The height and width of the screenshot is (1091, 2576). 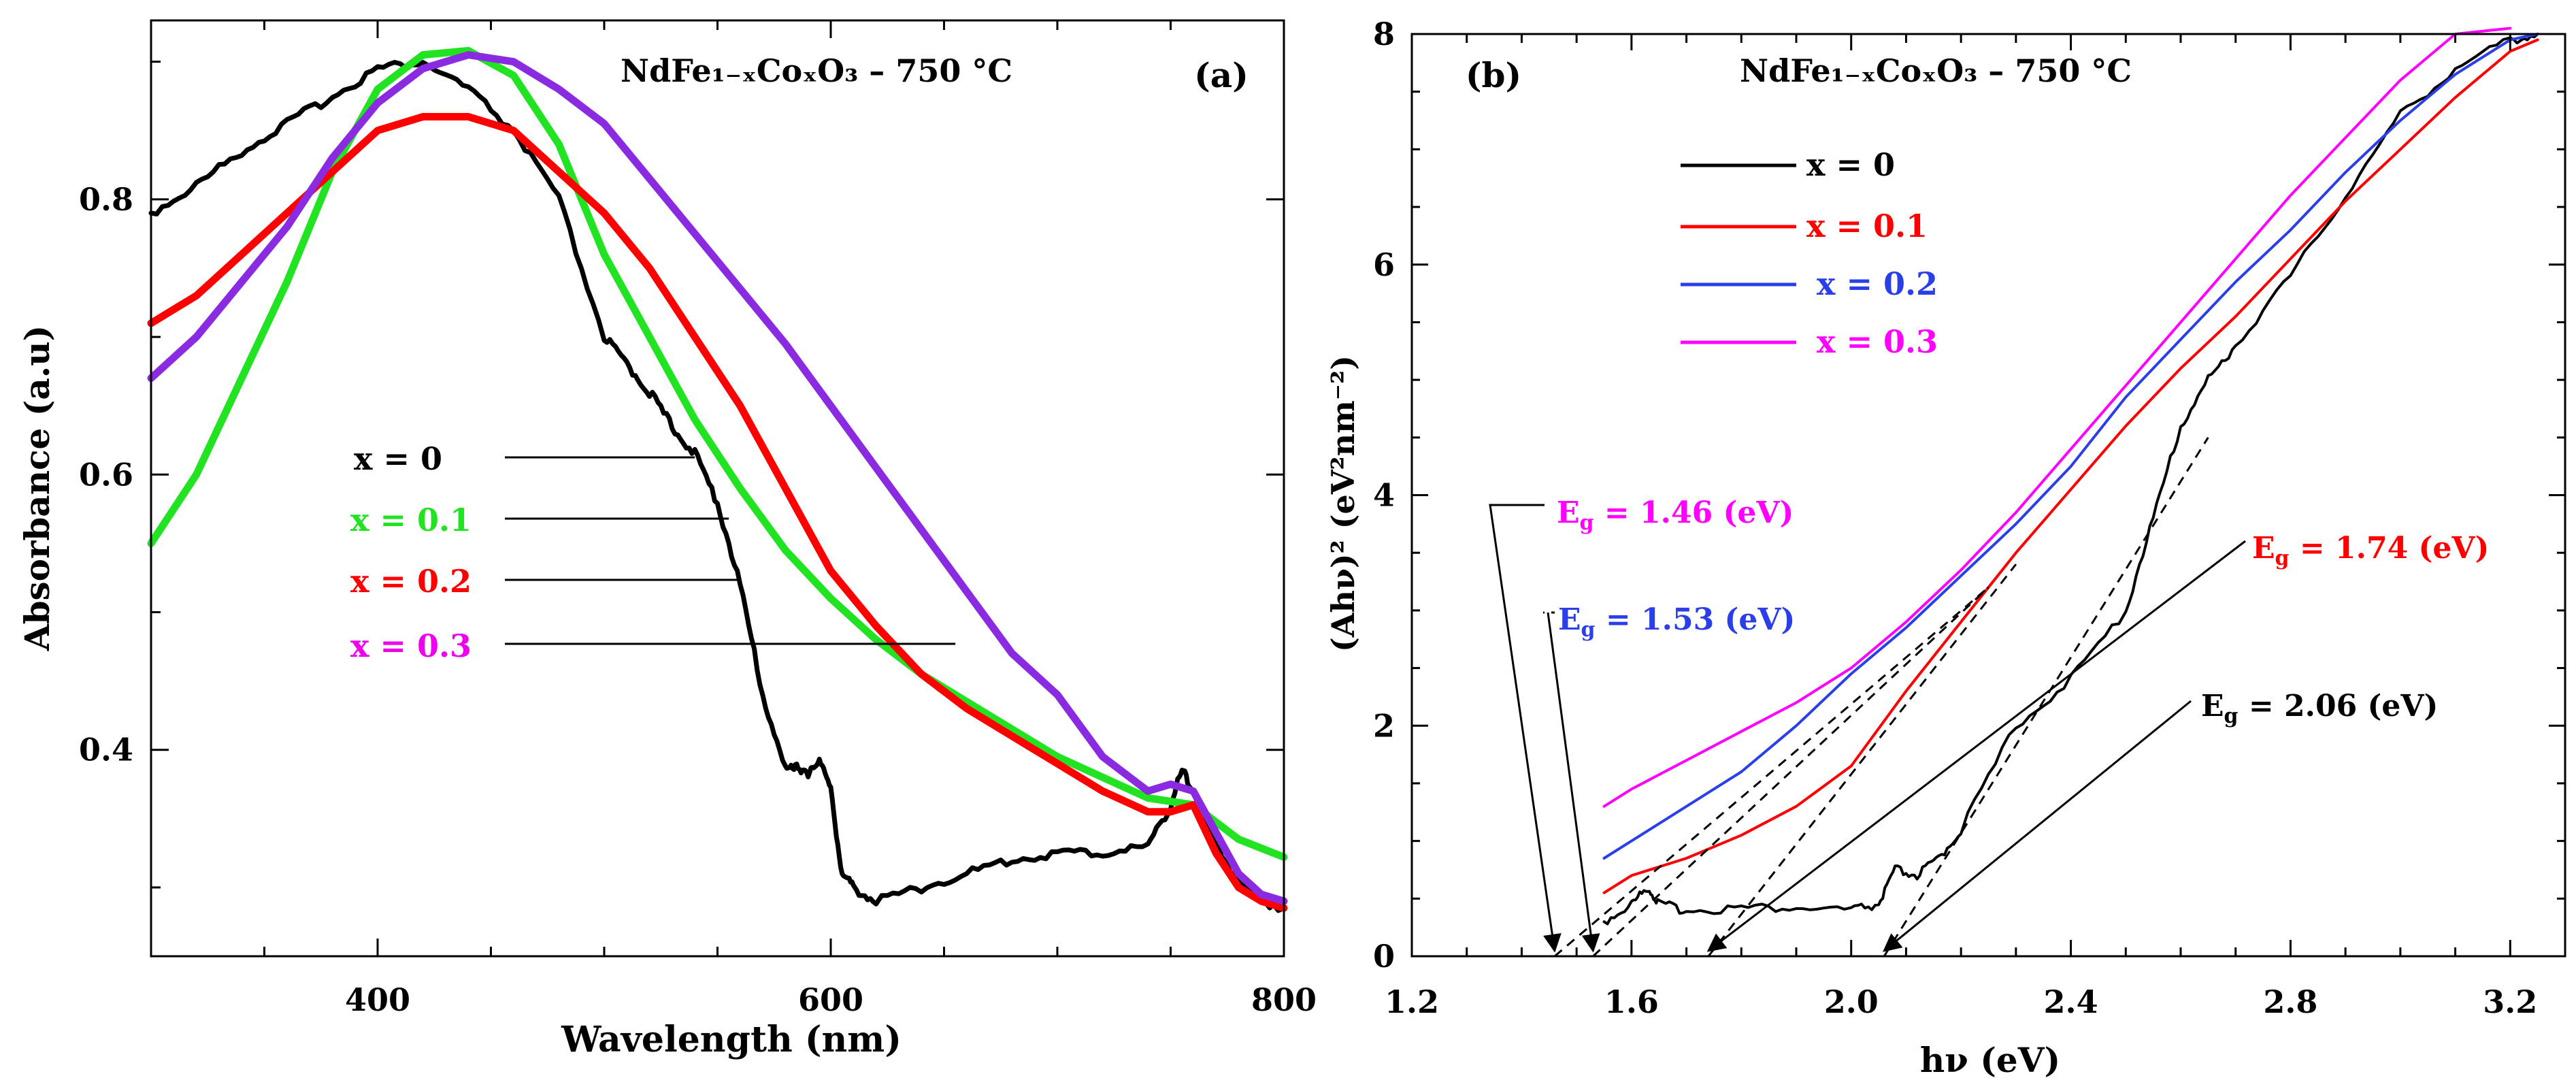 I want to click on eg-arrow-x0.2, so click(x=1568, y=781).